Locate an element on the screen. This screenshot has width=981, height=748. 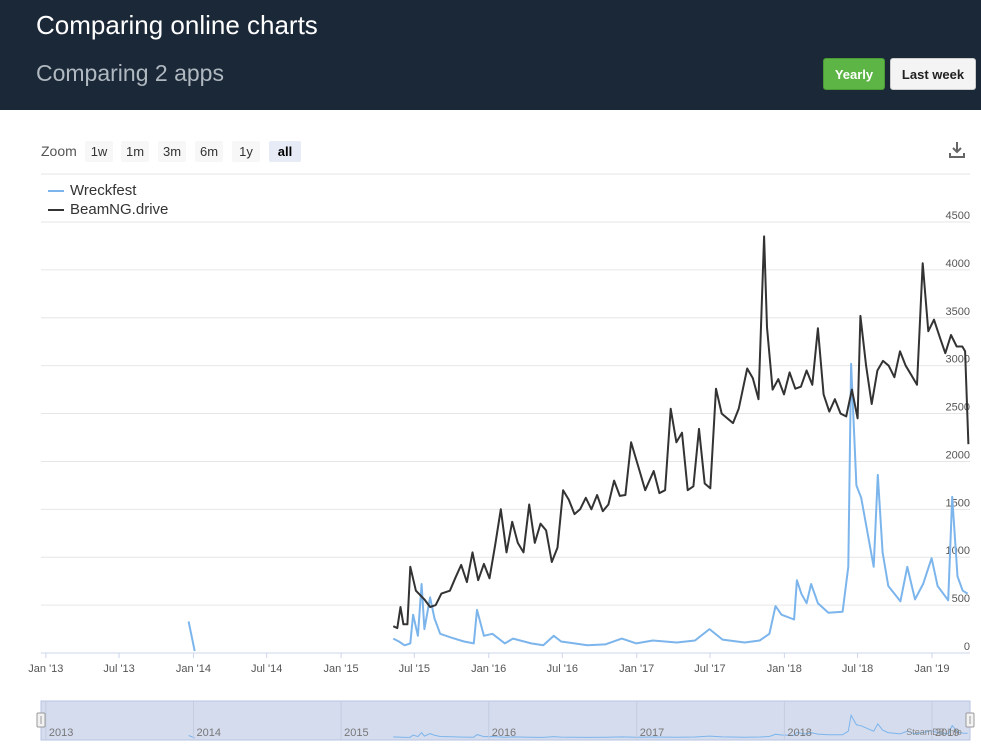
zoom-3m-button: 3m is located at coordinates (172, 151).